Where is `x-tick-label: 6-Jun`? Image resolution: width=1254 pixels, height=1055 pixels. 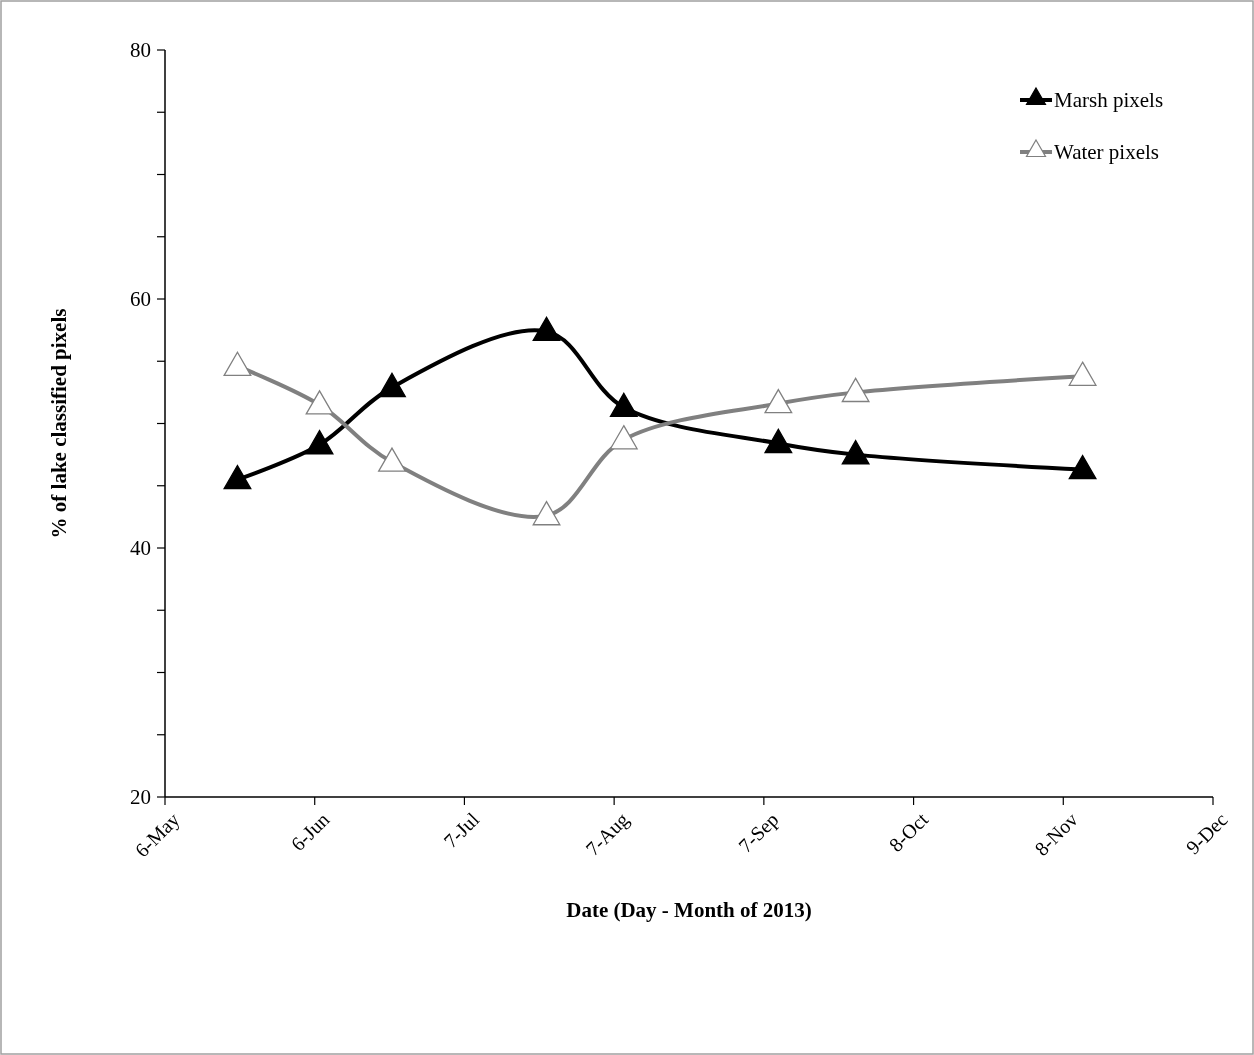
x-tick-label: 6-Jun is located at coordinates (310, 832).